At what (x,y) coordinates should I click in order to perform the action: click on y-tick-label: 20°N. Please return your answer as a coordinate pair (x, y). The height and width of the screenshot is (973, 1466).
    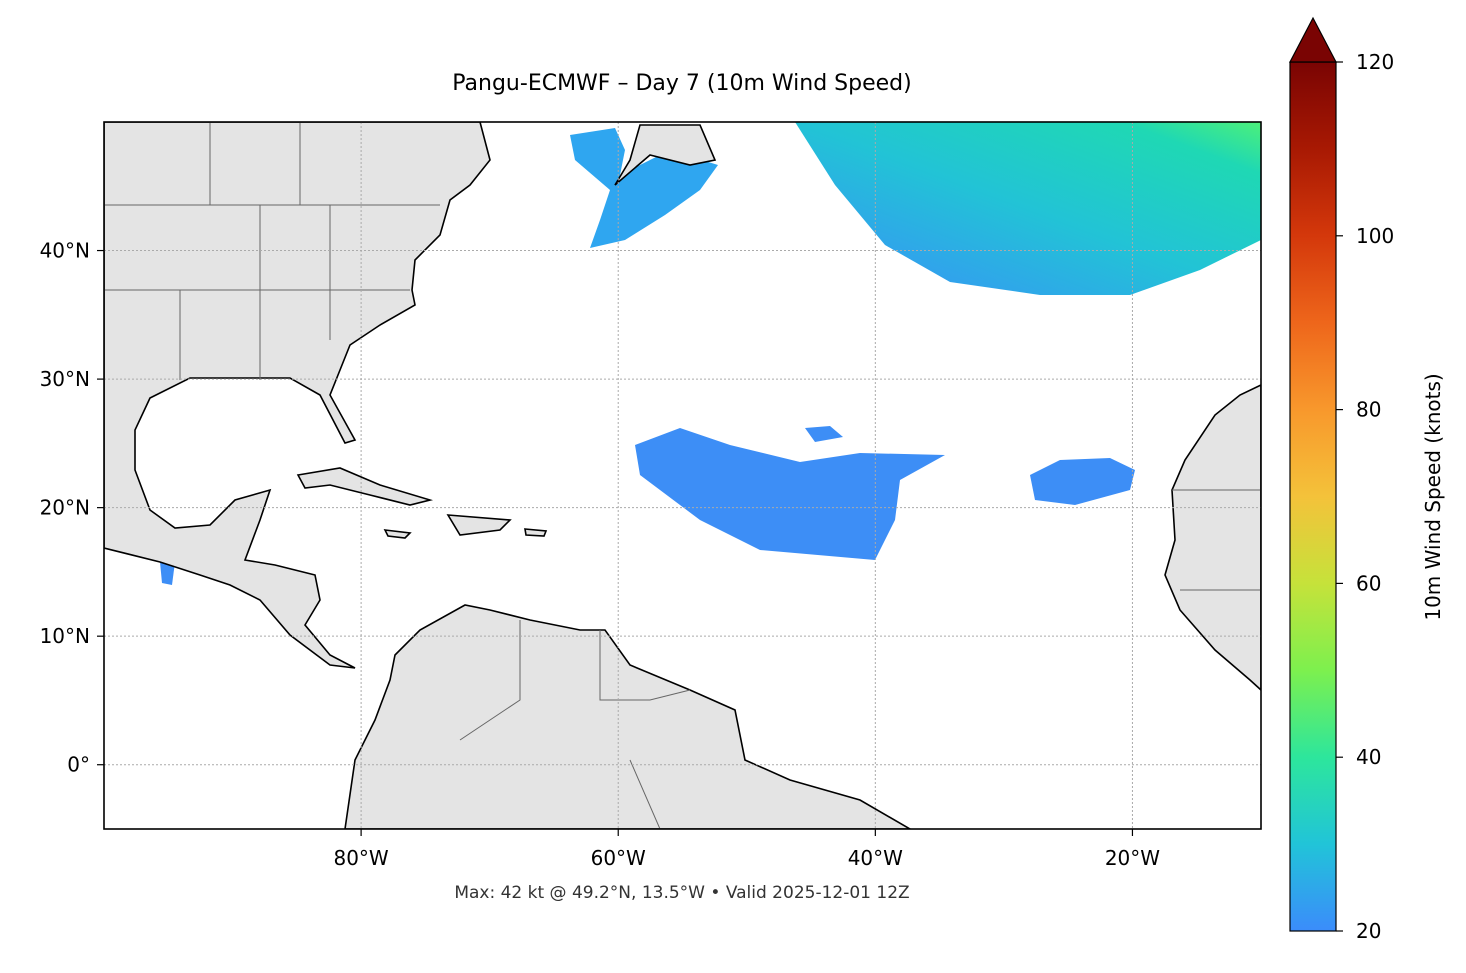
    Looking at the image, I should click on (65, 508).